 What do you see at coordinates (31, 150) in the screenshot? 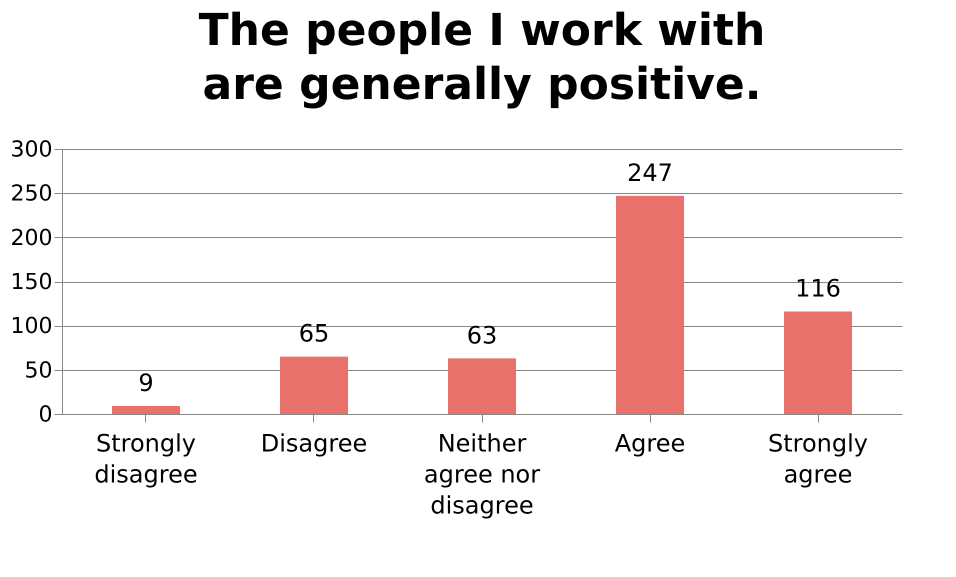
I see `y-tick-label: 300` at bounding box center [31, 150].